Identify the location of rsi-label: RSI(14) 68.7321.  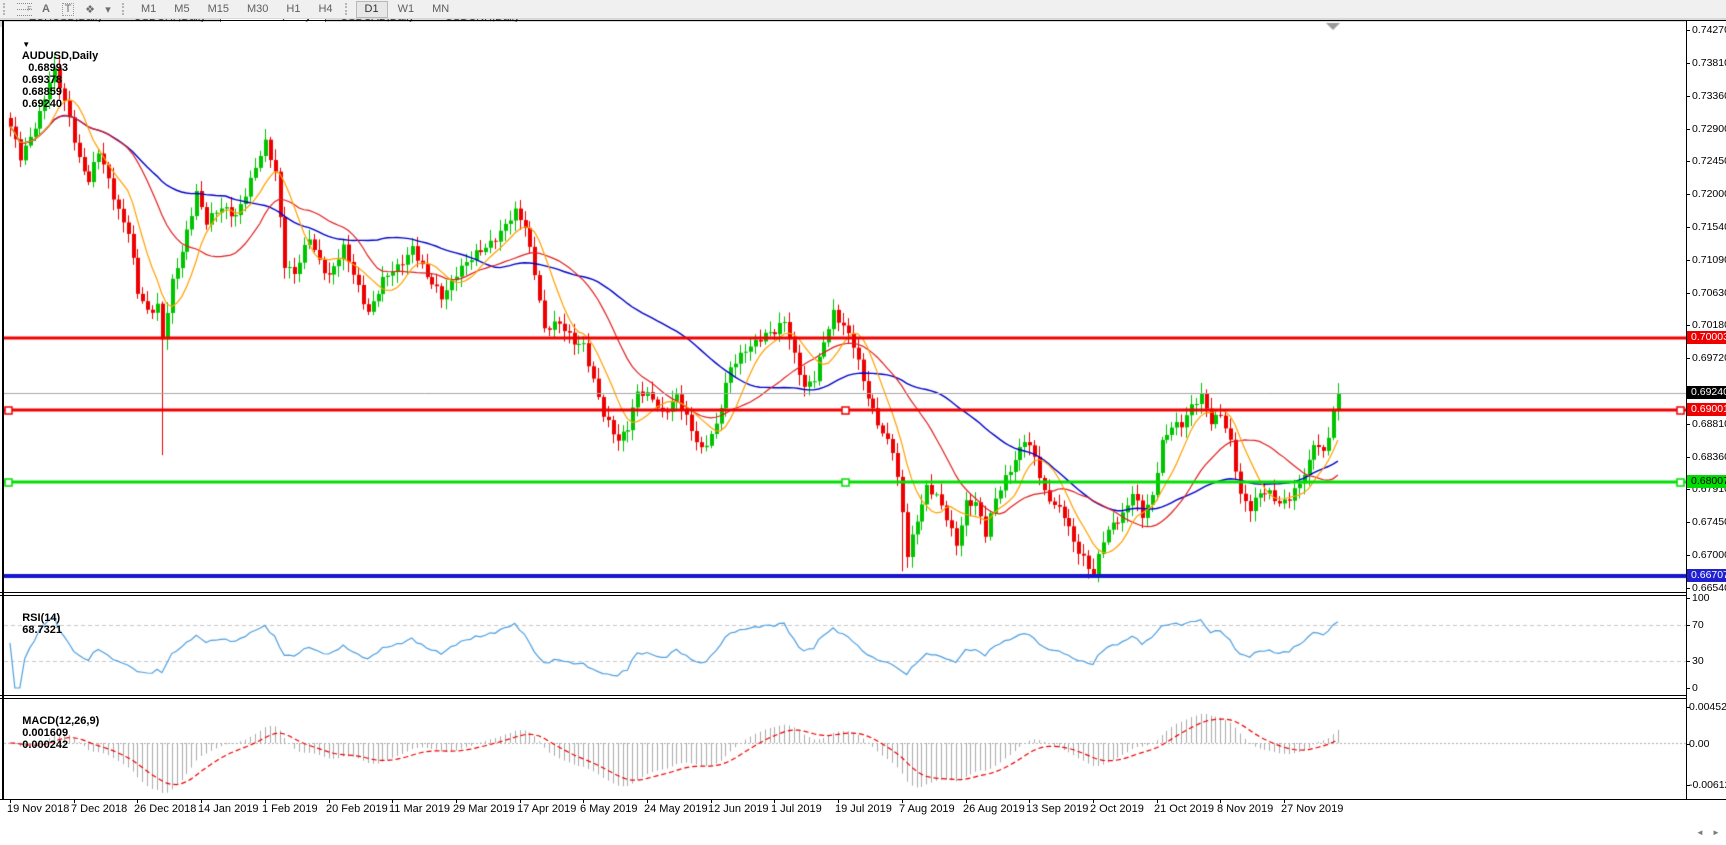
(36, 624).